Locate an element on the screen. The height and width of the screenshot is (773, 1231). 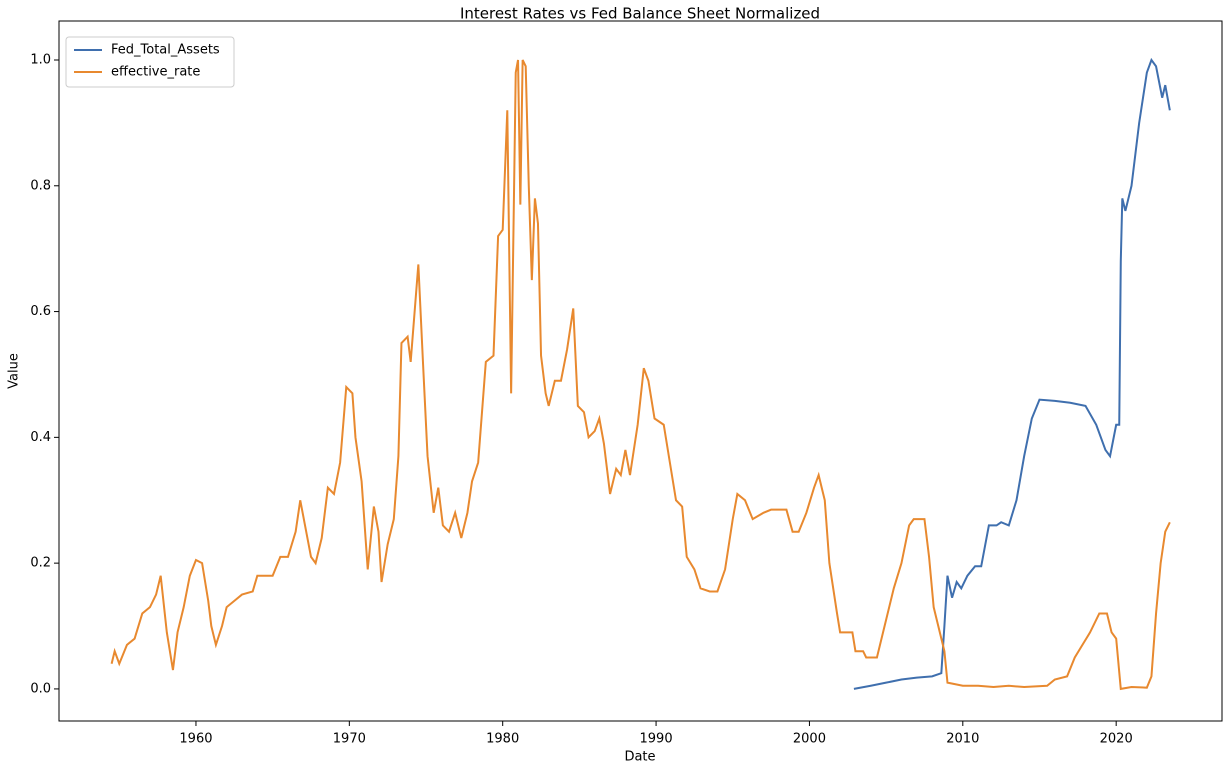
legend-box is located at coordinates (150, 62).